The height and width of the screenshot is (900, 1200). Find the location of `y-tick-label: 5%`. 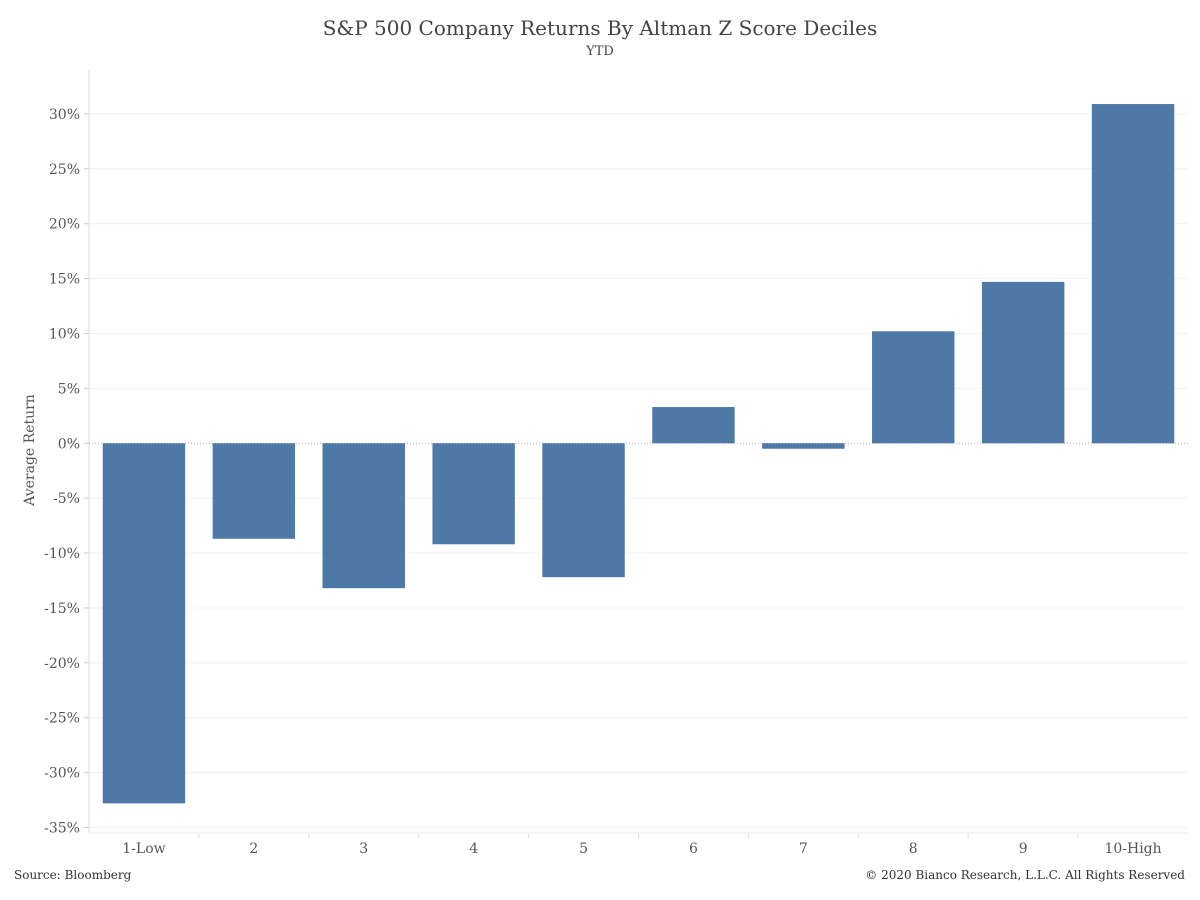

y-tick-label: 5% is located at coordinates (69, 389).